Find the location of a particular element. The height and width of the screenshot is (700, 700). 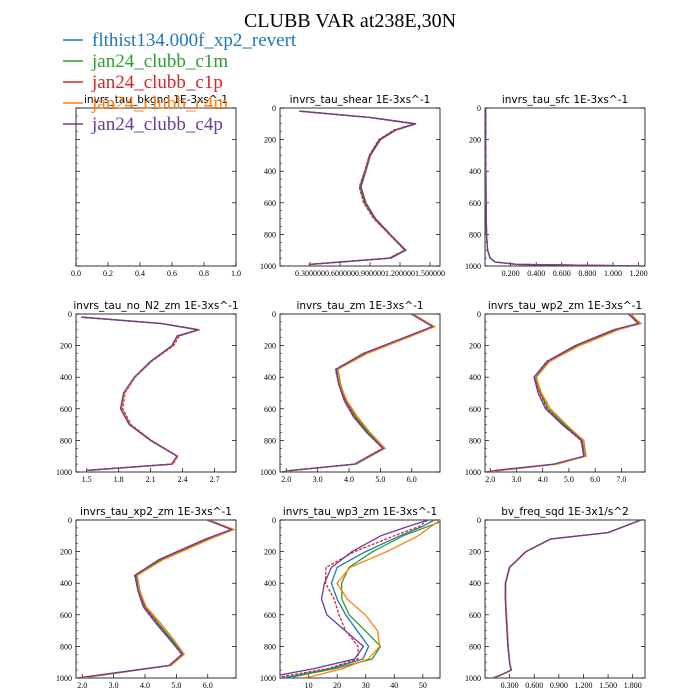

panel-title: invrs_tau_bkgnd 1E-3xs^-1 is located at coordinates (156, 100).